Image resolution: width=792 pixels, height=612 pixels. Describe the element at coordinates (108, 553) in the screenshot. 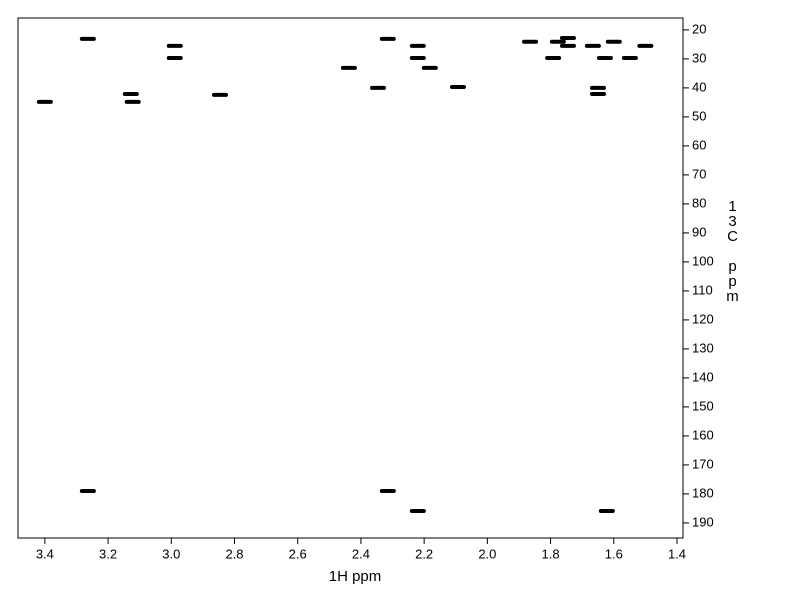

I see `x-tick-label: 3.2` at that location.